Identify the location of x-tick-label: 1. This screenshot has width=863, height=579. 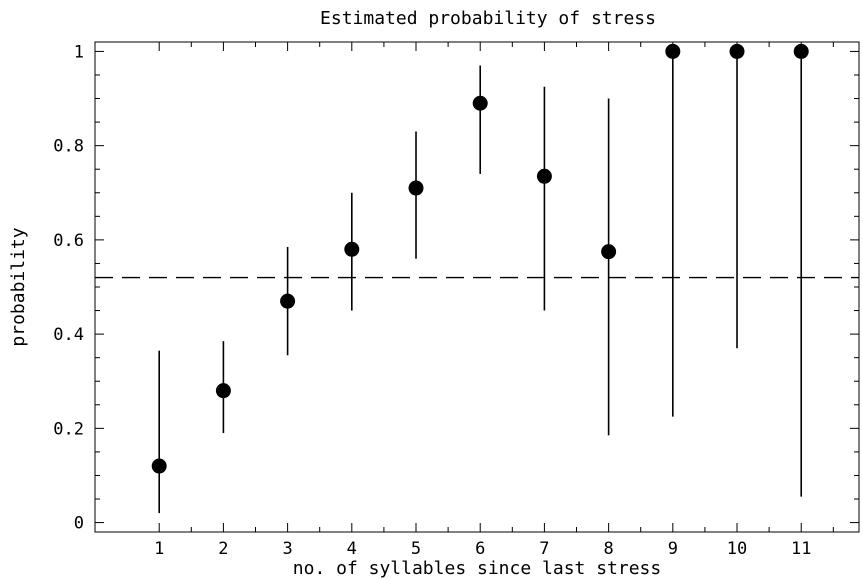
(159, 549).